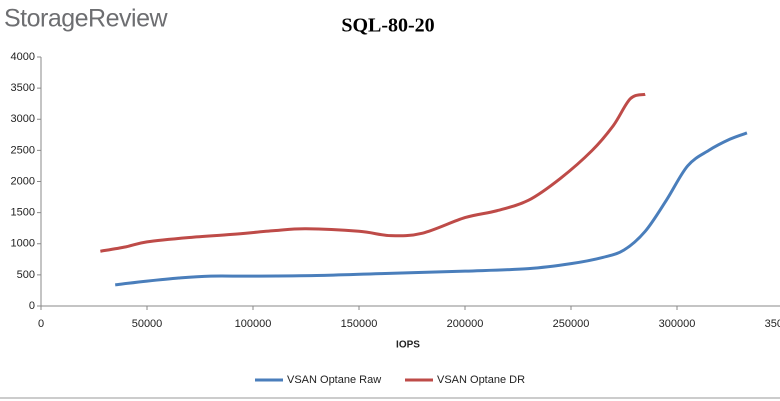 The width and height of the screenshot is (780, 401). Describe the element at coordinates (408, 345) in the screenshot. I see `x-axis-label: IOPS` at that location.